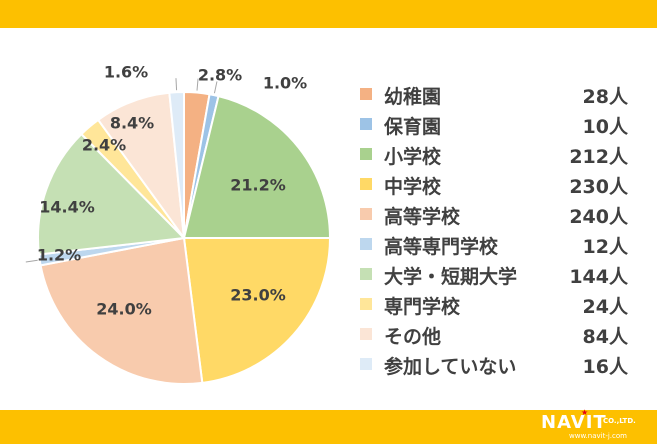 This screenshot has width=657, height=444. Describe the element at coordinates (451, 277) in the screenshot. I see `legend-label: 大学・短期大学` at that location.